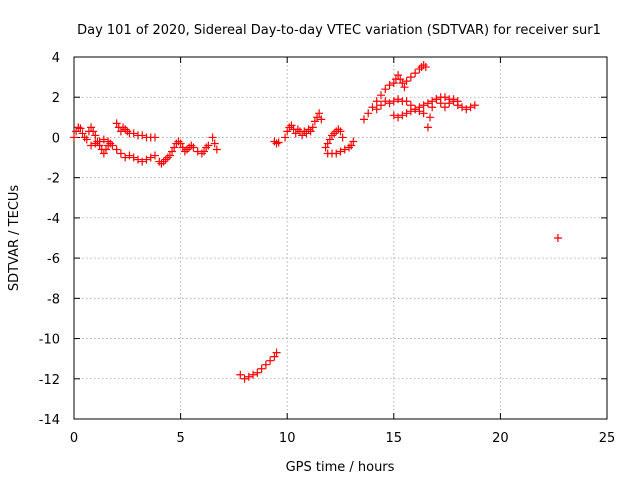 The width and height of the screenshot is (640, 480). I want to click on y-tick-label: -6, so click(53, 259).